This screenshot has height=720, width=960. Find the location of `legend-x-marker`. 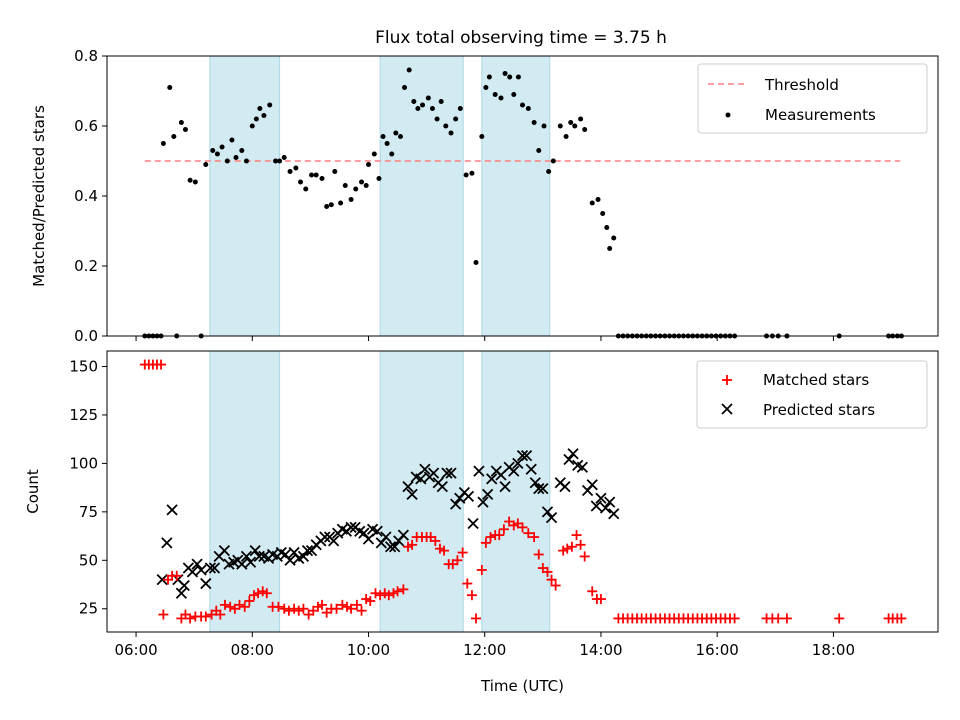

legend-x-marker is located at coordinates (727, 409).